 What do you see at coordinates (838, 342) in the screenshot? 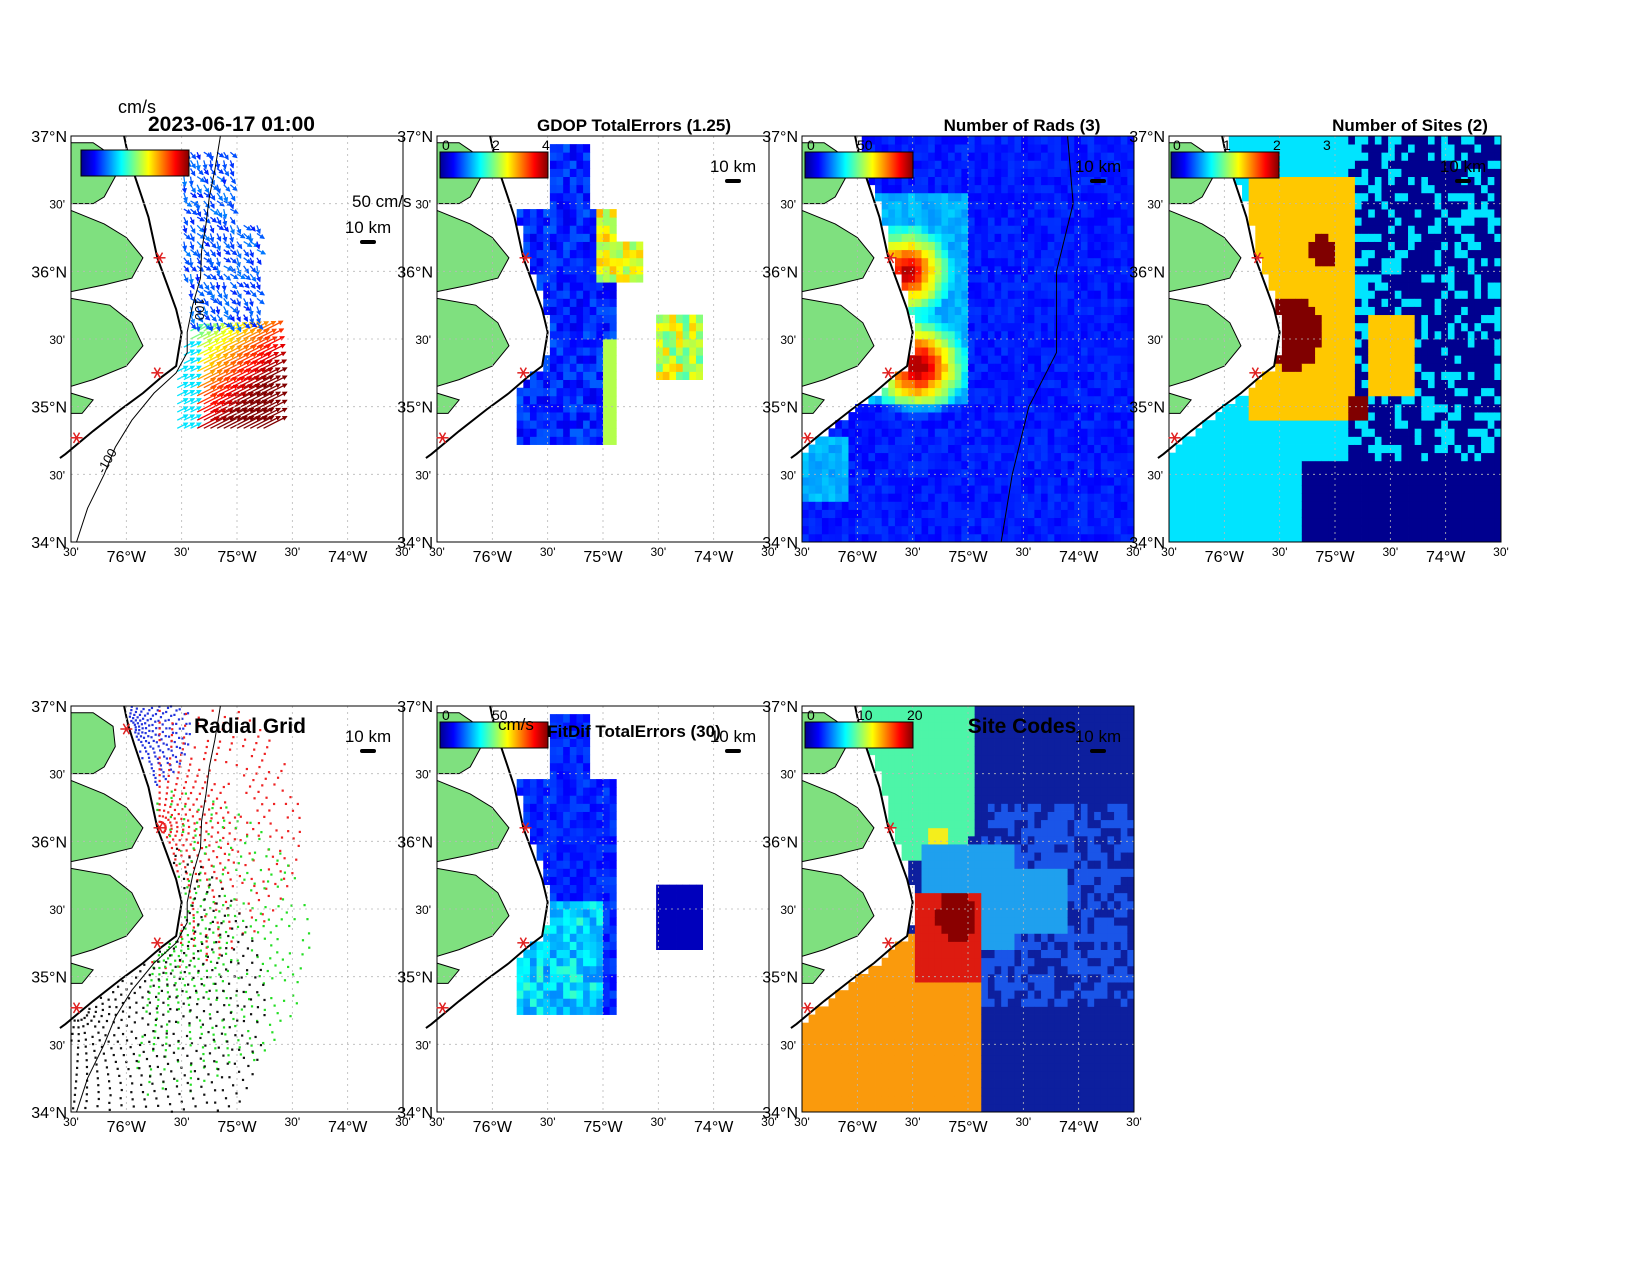
I see `land-mass` at bounding box center [838, 342].